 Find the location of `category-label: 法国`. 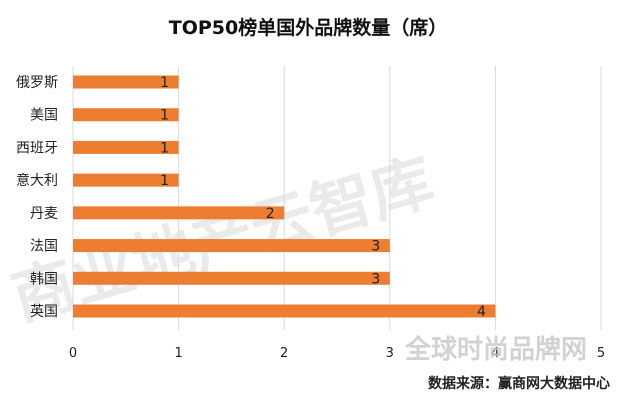

category-label: 法国 is located at coordinates (44, 247).